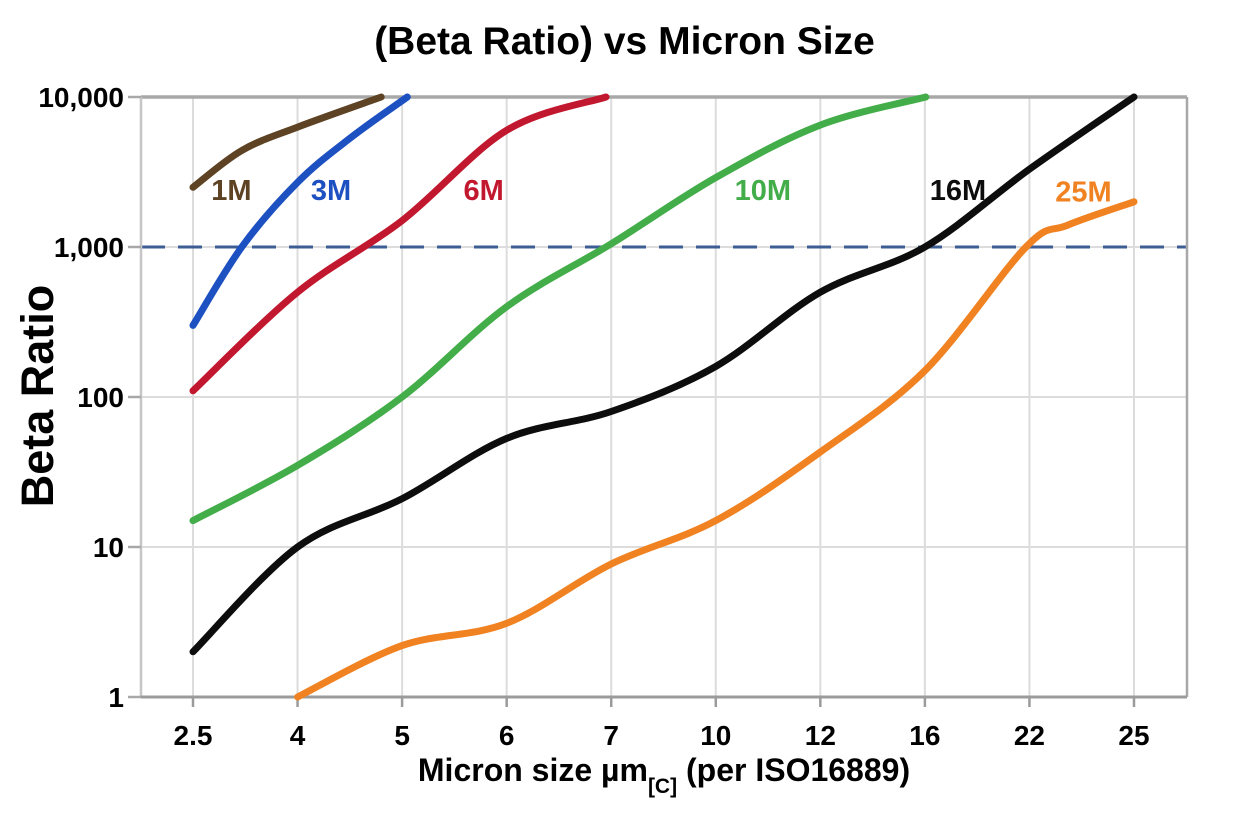  What do you see at coordinates (108, 547) in the screenshot?
I see `y-tick-label: 10` at bounding box center [108, 547].